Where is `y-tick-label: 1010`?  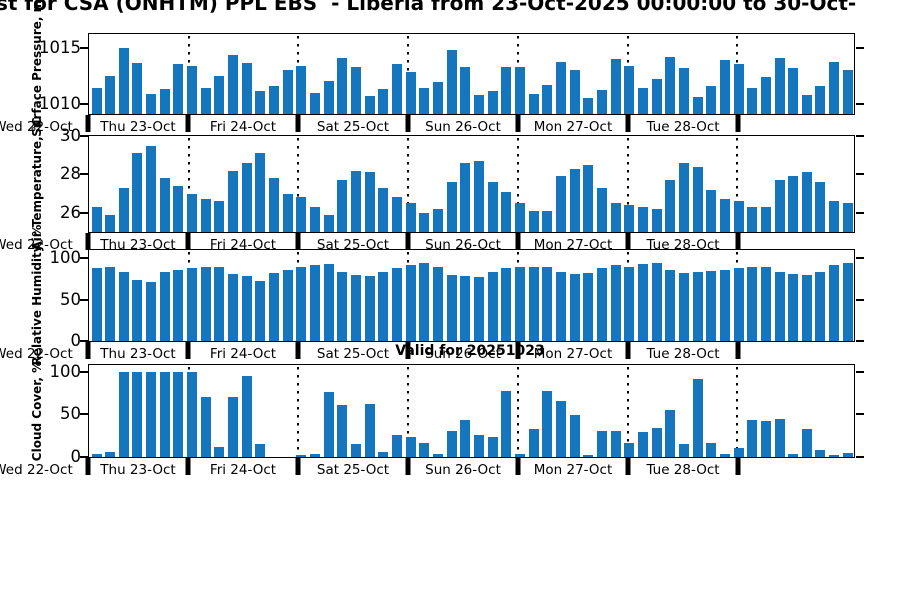 y-tick-label: 1010 is located at coordinates (60, 103).